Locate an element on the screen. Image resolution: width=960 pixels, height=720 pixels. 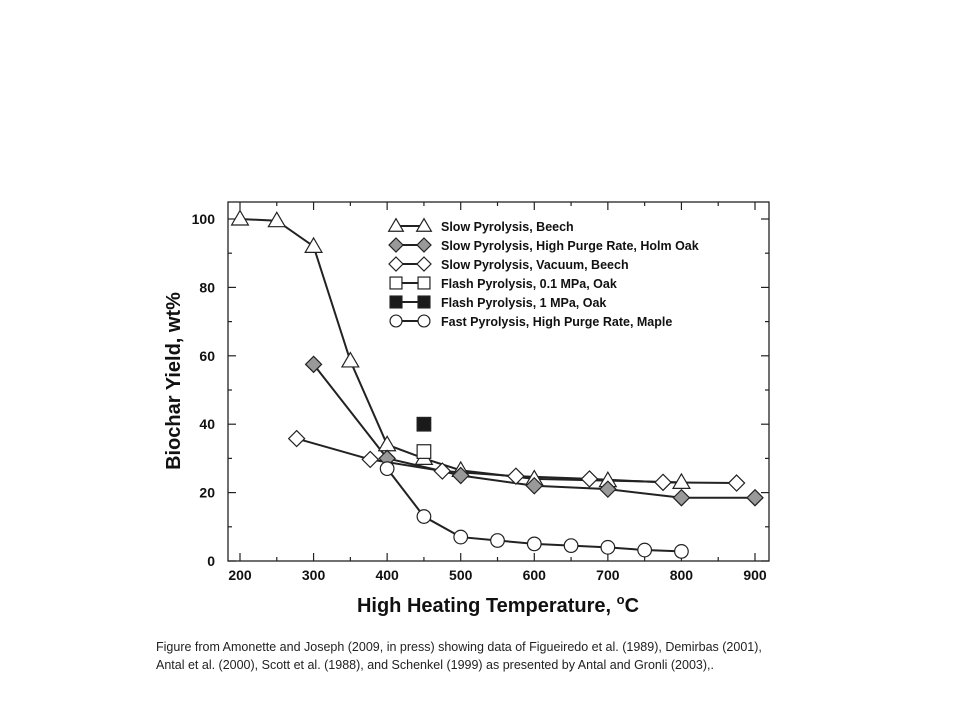
legend-item: Fast Pyrolysis, High Purge Rate, Maple is located at coordinates (530, 321).